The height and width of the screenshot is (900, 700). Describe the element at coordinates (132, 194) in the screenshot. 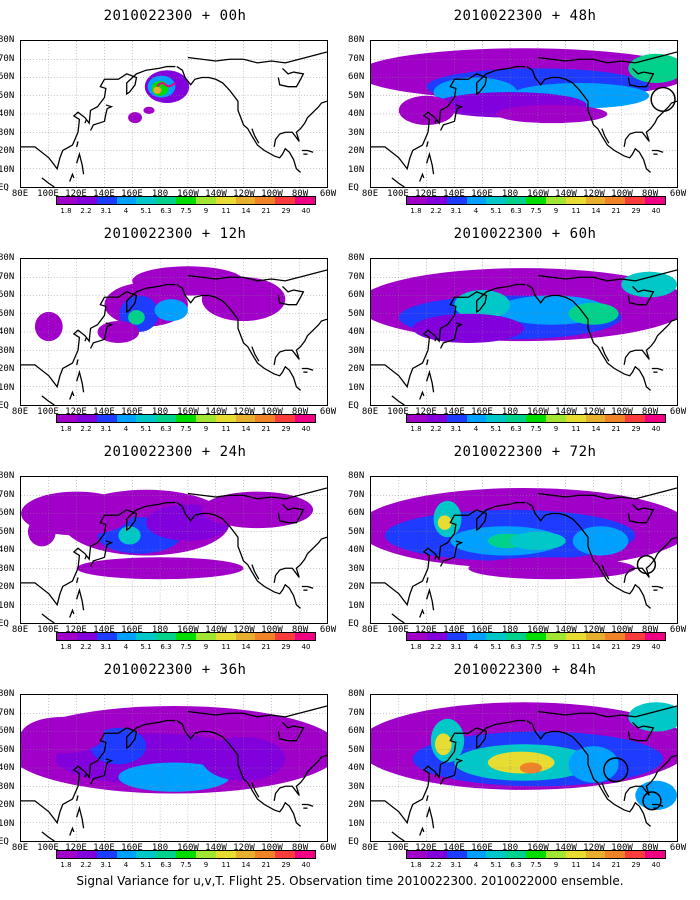

I see `longitude-tick-label: 160E` at that location.